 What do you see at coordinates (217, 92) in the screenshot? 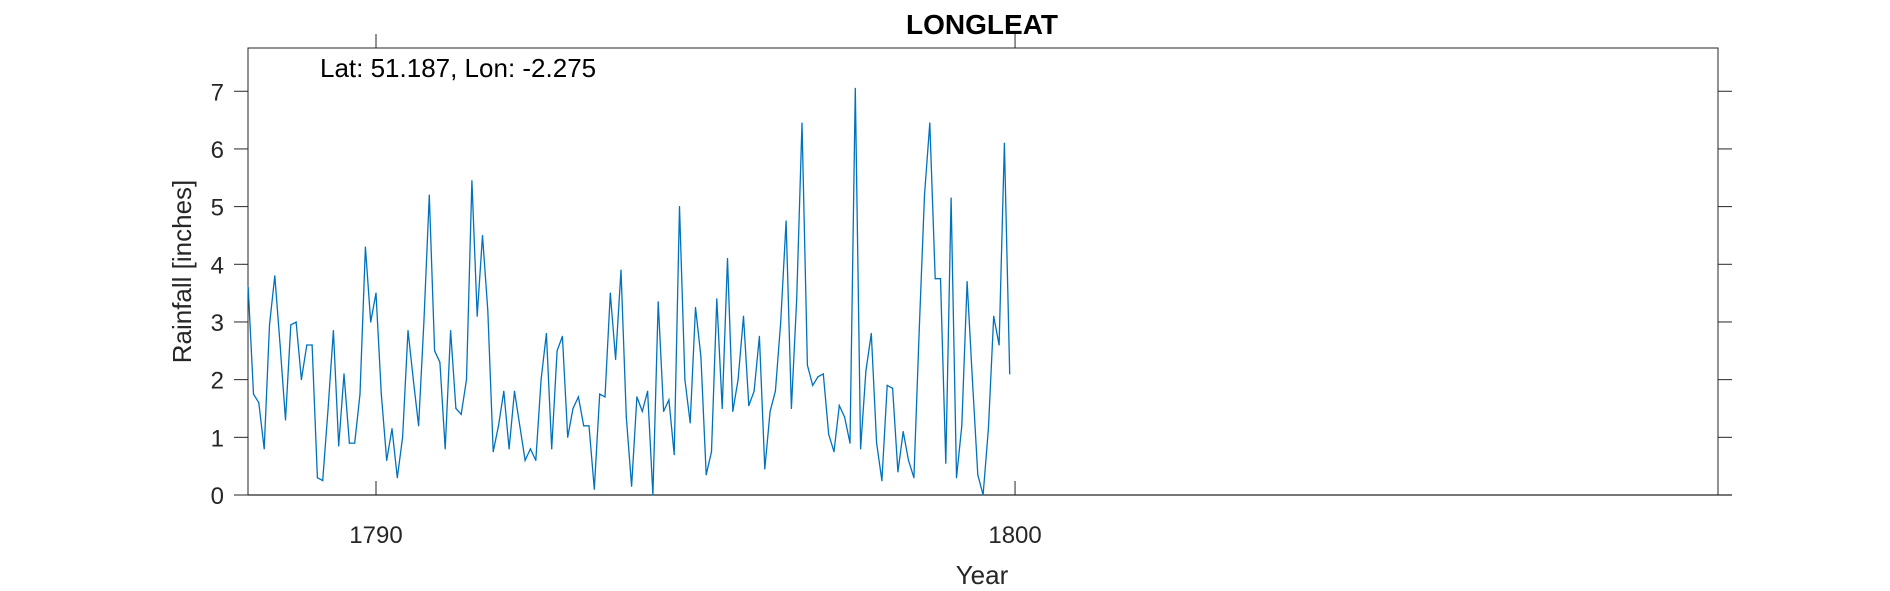
I see `y-tick-label: 7` at bounding box center [217, 92].